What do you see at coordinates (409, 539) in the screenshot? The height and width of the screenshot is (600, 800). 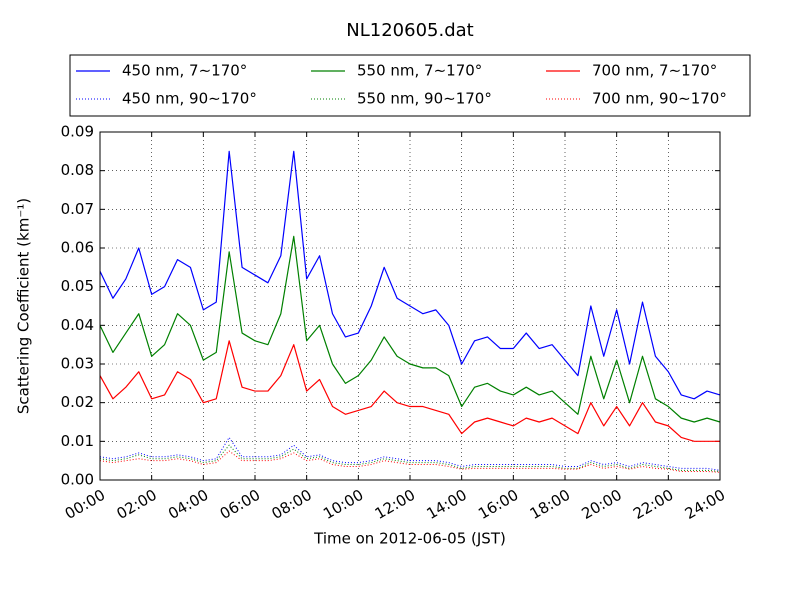 I see `x-axis-label: Time on 2012-06-05 (JST)` at bounding box center [409, 539].